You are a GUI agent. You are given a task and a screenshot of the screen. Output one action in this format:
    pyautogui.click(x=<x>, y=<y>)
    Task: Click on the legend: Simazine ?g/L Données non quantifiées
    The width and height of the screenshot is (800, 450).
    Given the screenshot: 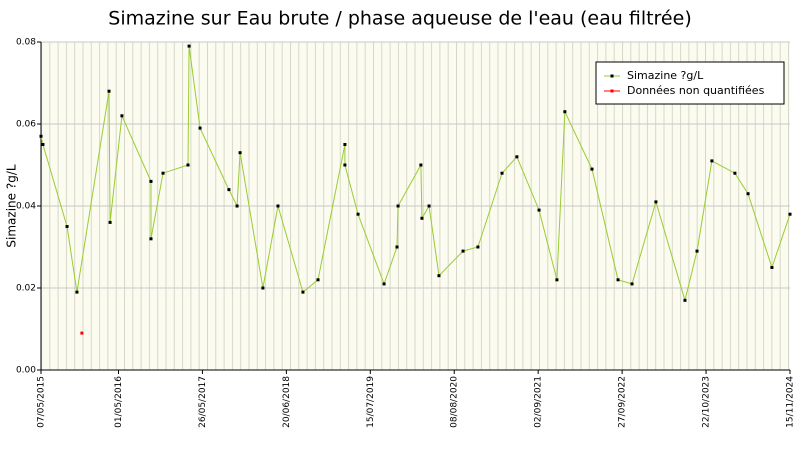 What is the action you would take?
    pyautogui.click(x=690, y=83)
    